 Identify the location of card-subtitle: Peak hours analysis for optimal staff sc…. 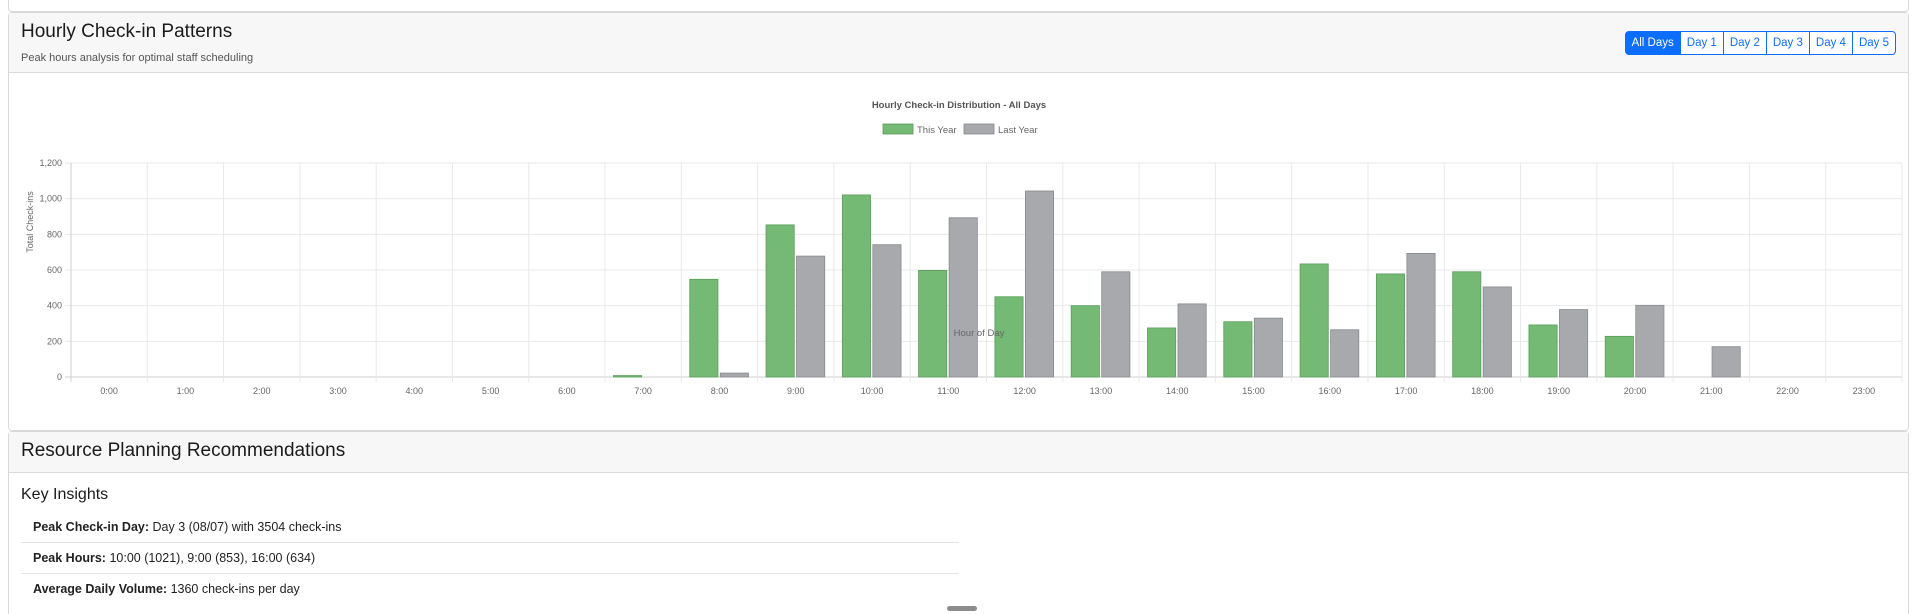
(137, 58).